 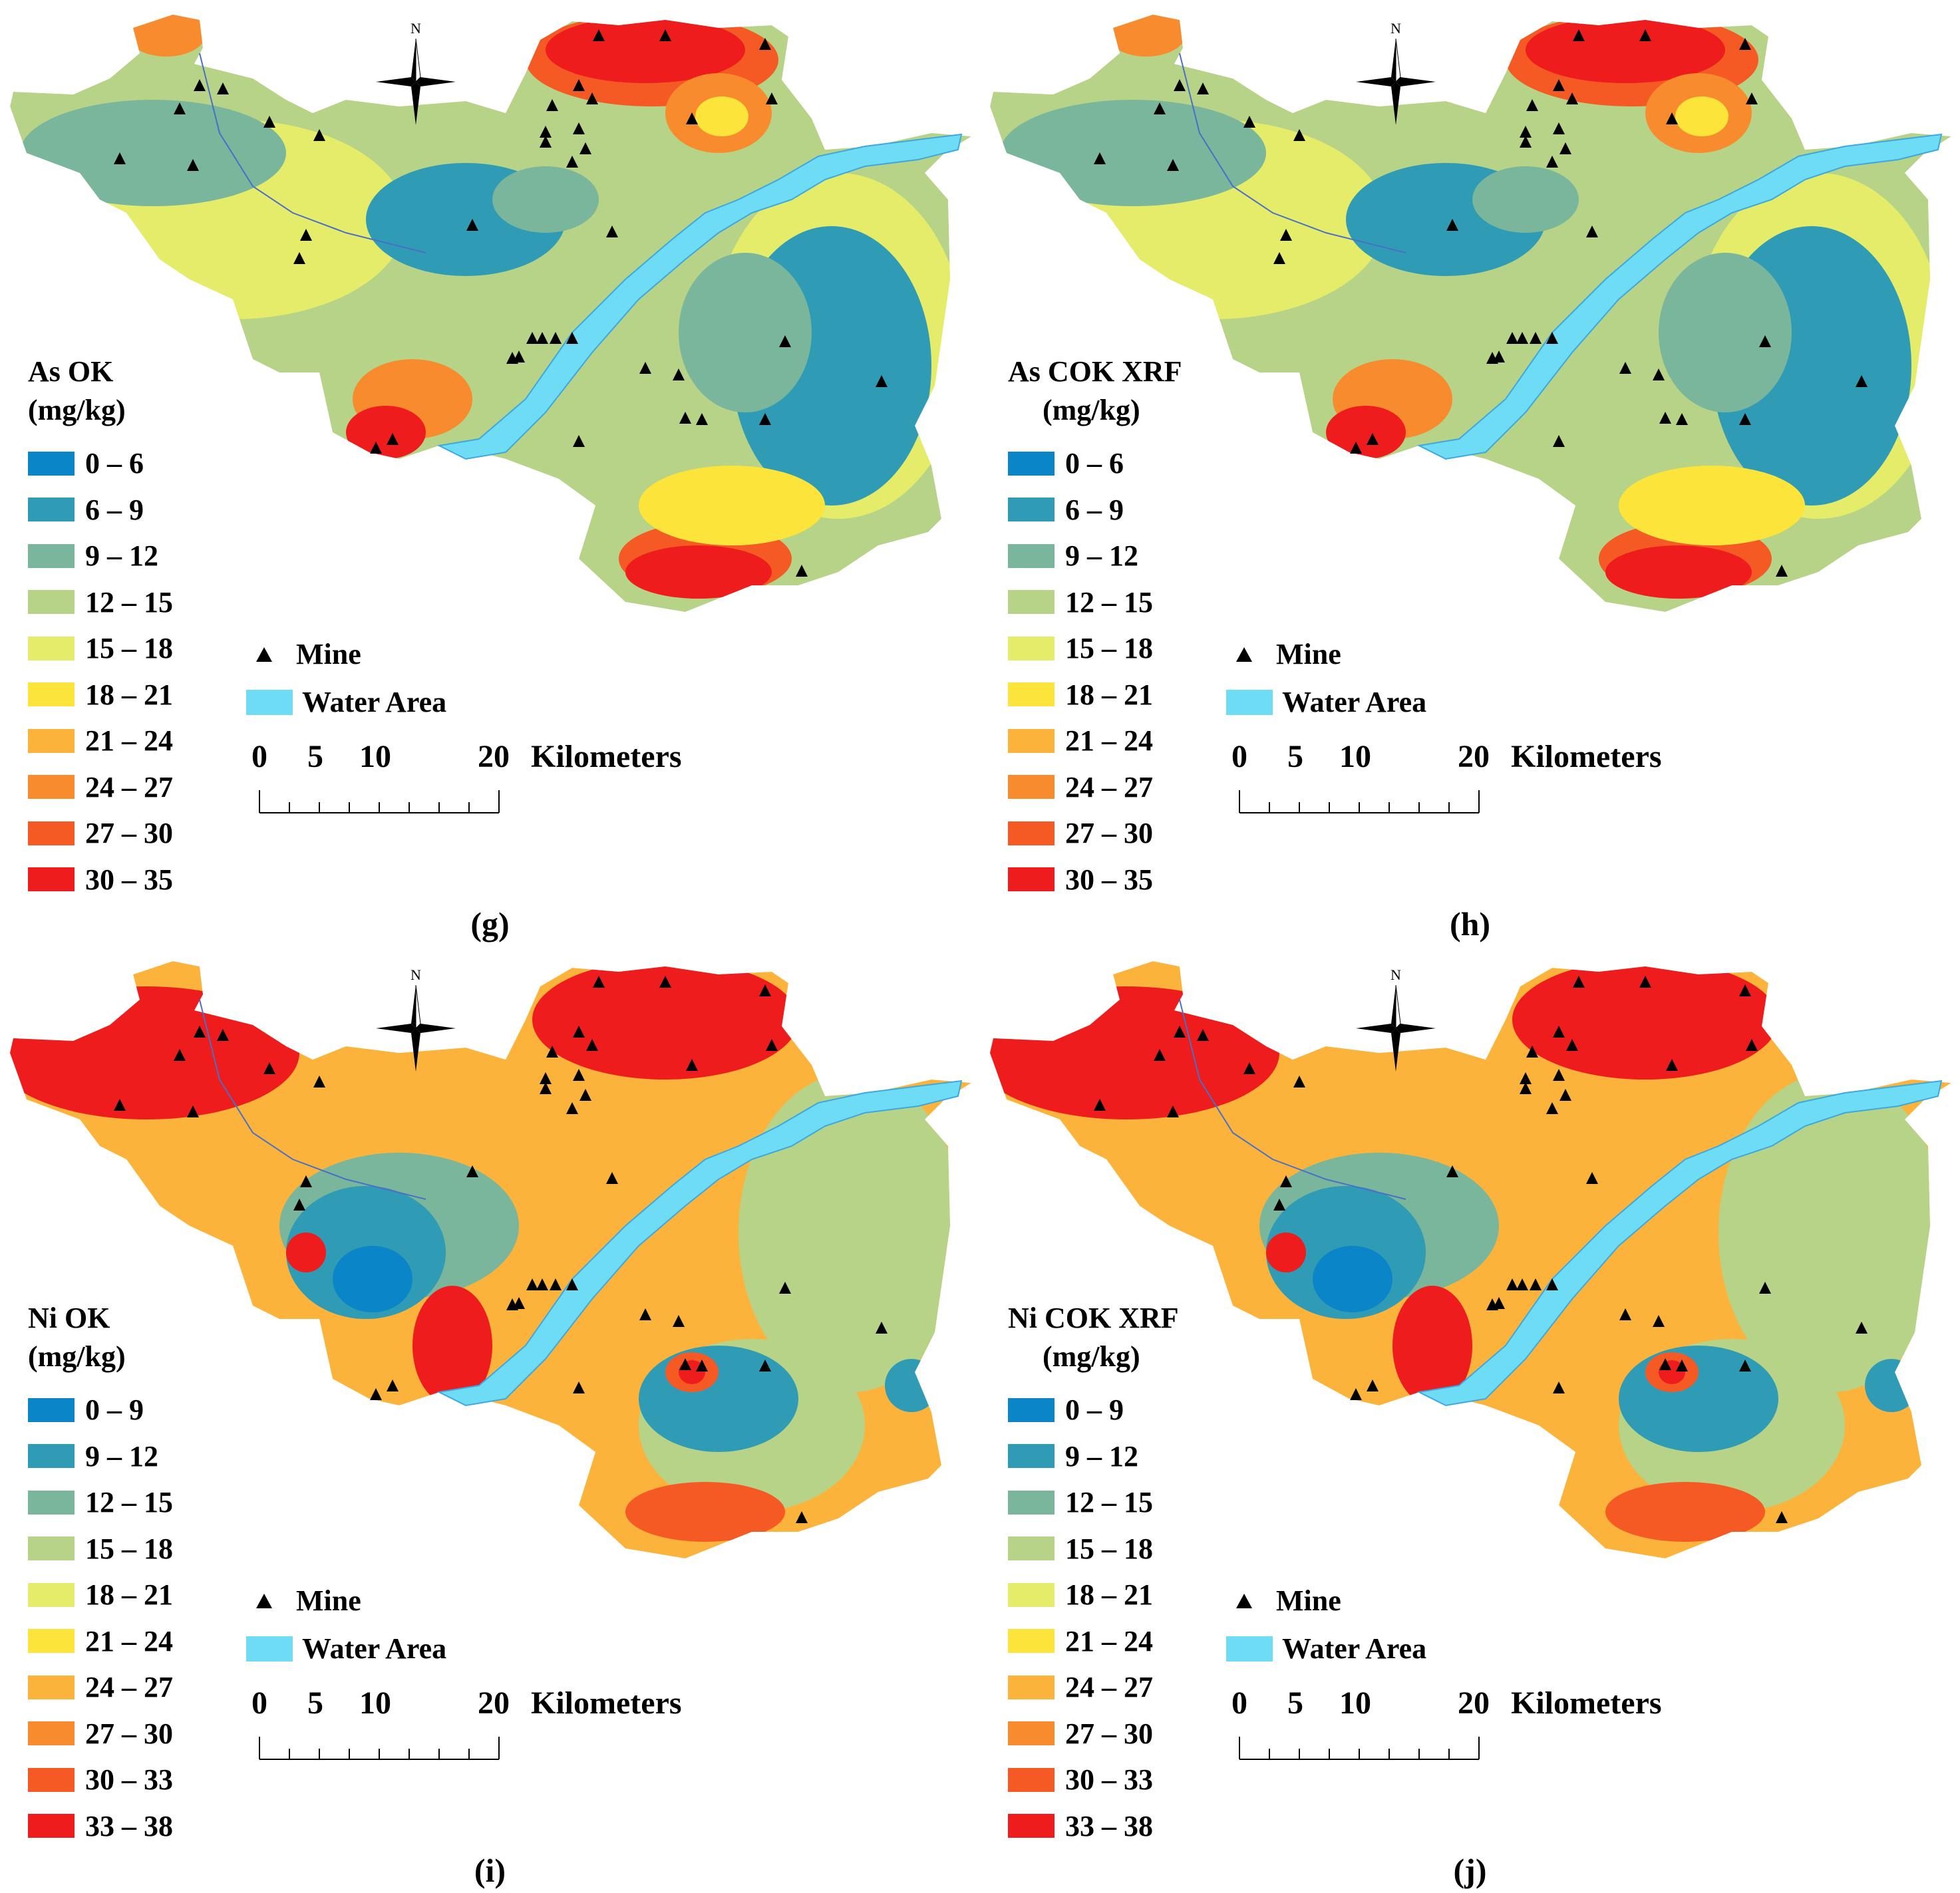 I want to click on water-swatch, so click(x=269, y=1649).